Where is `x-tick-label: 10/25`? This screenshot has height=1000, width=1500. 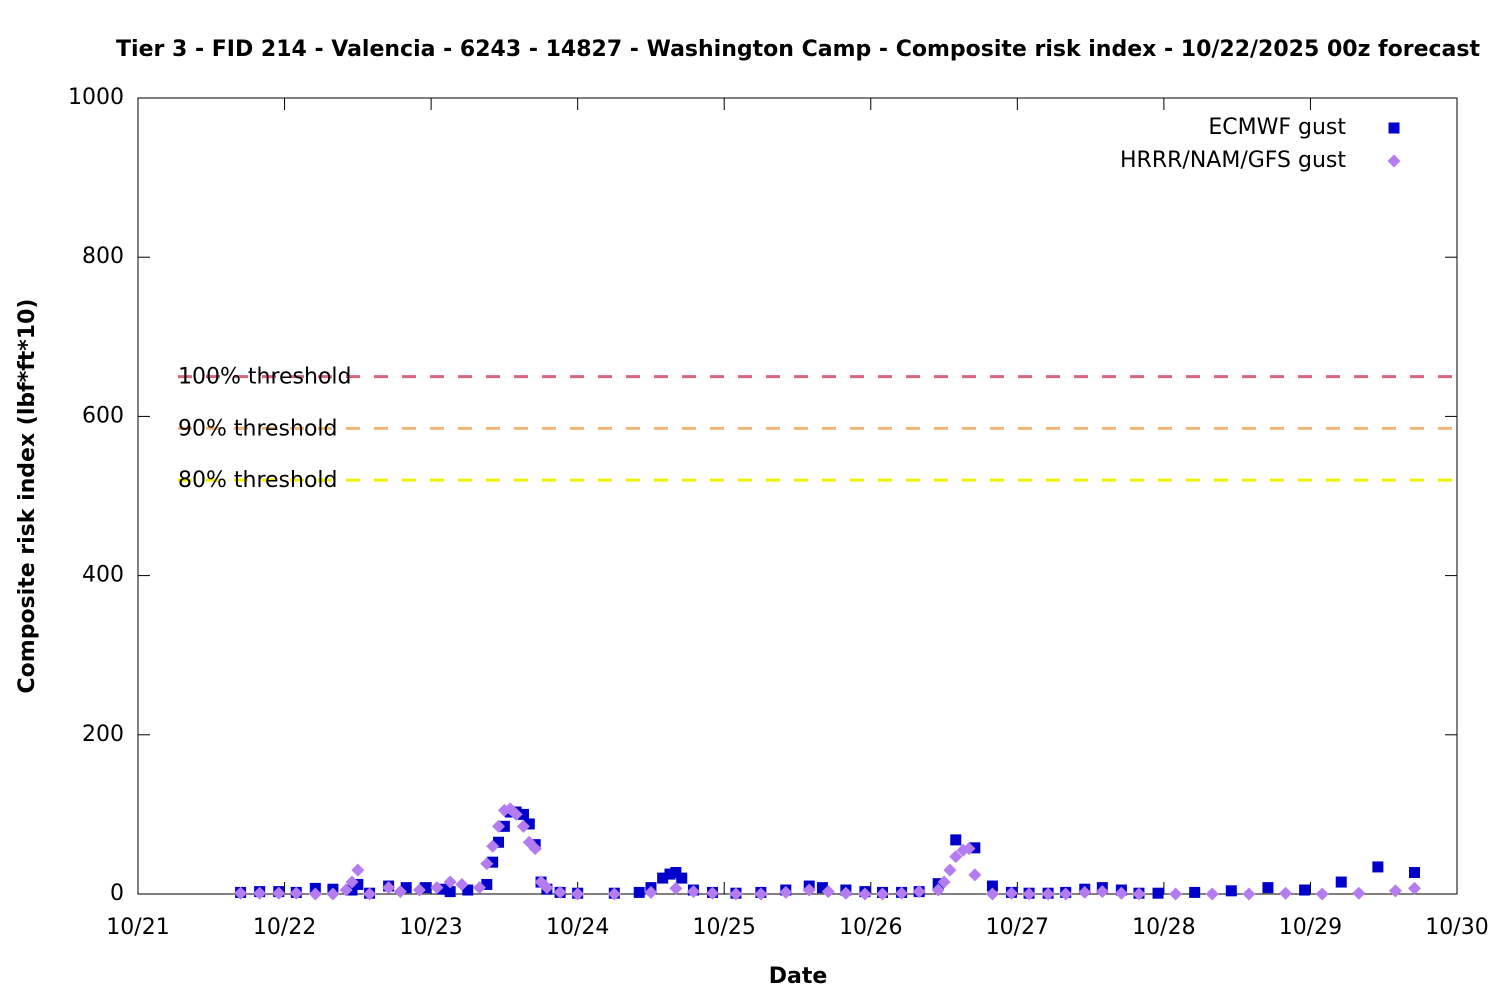 x-tick-label: 10/25 is located at coordinates (724, 927).